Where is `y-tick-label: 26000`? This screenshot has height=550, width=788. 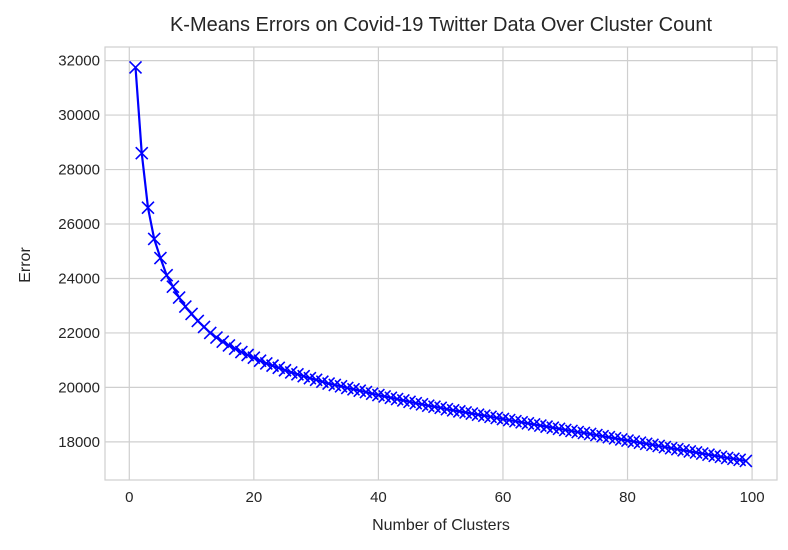
y-tick-label: 26000 is located at coordinates (79, 224).